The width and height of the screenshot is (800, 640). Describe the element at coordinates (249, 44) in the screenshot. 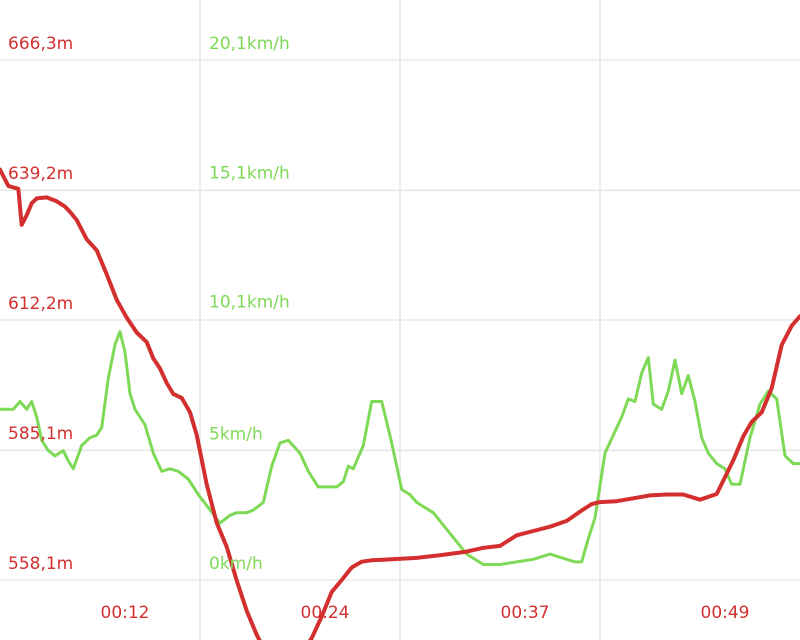

I see `speed-tick-label: 20,1km/h` at that location.